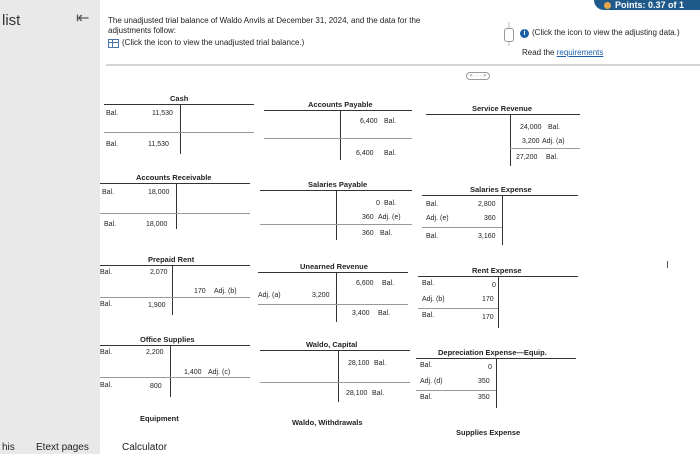 The image size is (700, 454). Describe the element at coordinates (502, 108) in the screenshot. I see `taccount-title: Service Revenue` at that location.